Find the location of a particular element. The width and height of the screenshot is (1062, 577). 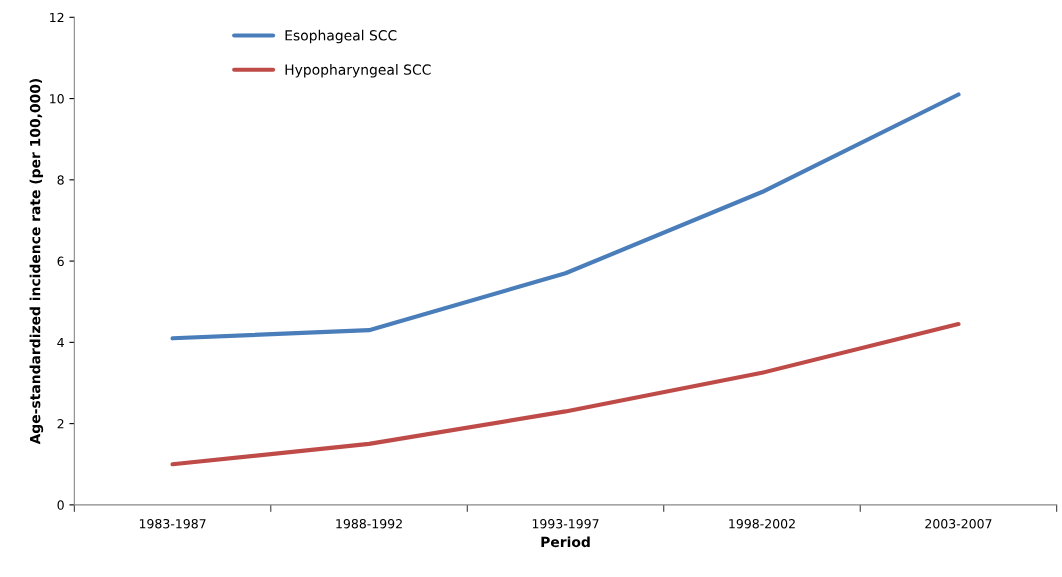

x-axis-title: Period is located at coordinates (565, 542).